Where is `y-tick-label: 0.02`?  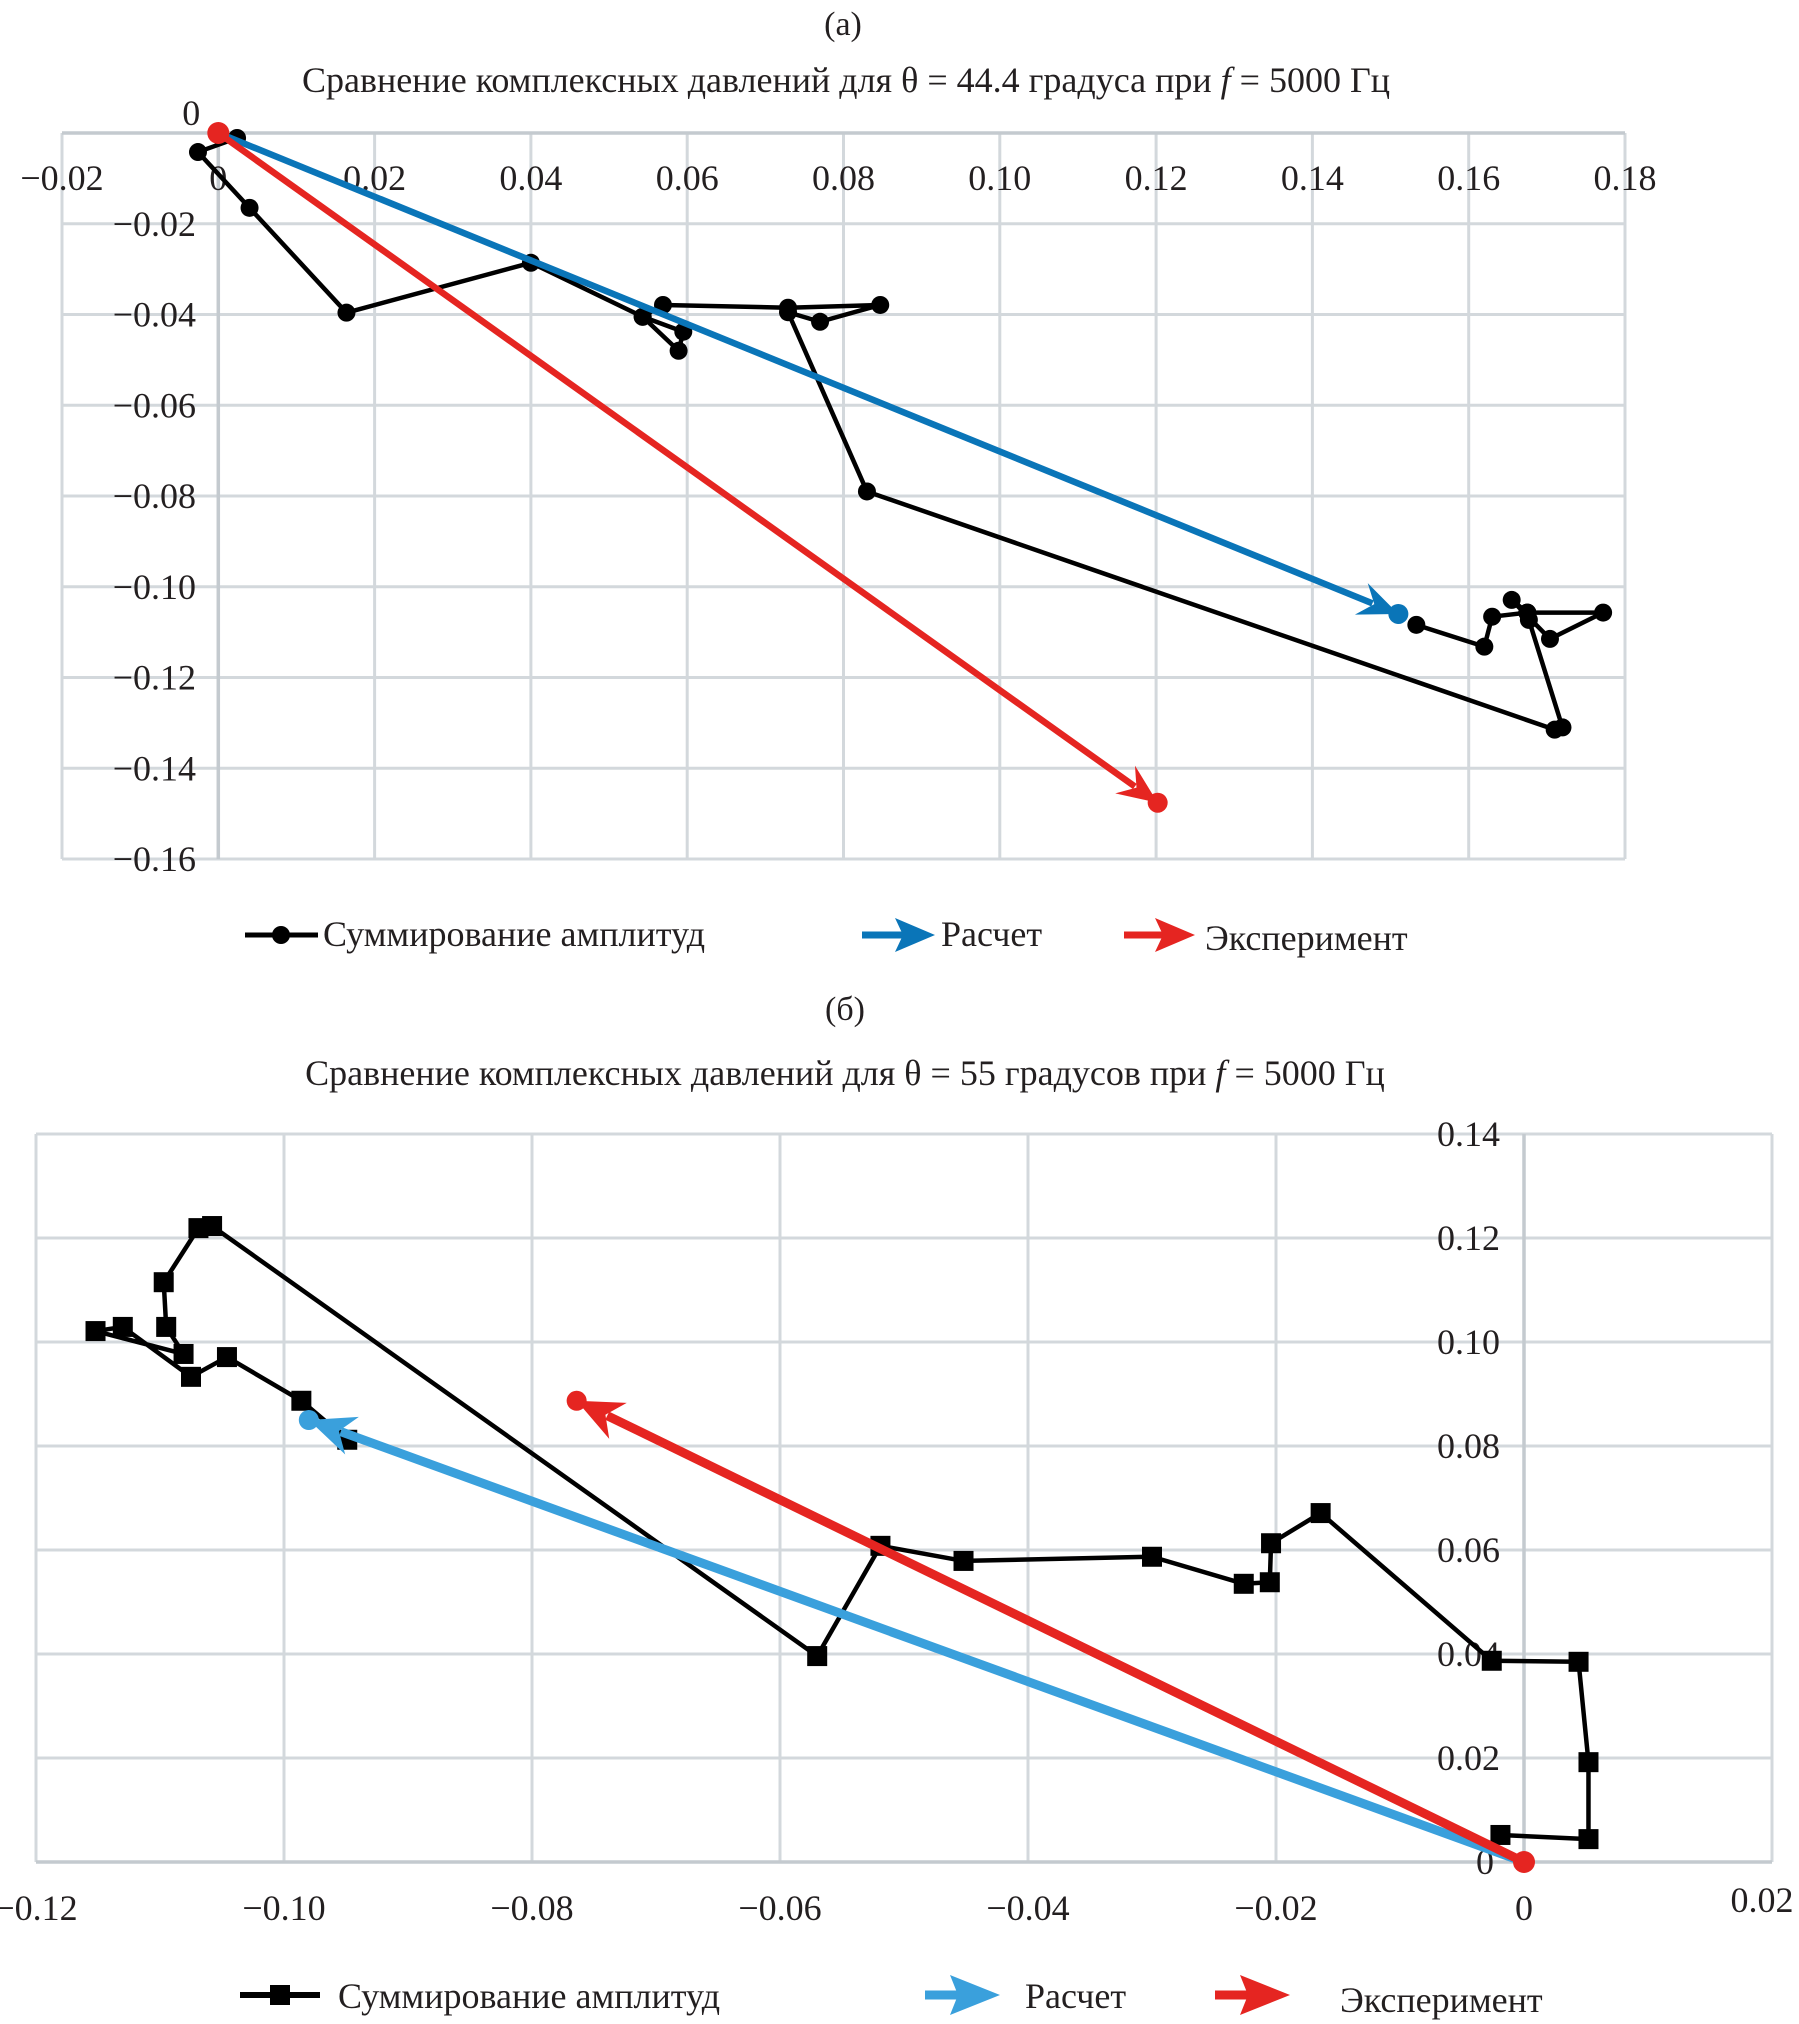
y-tick-label: 0.02 is located at coordinates (1468, 1758).